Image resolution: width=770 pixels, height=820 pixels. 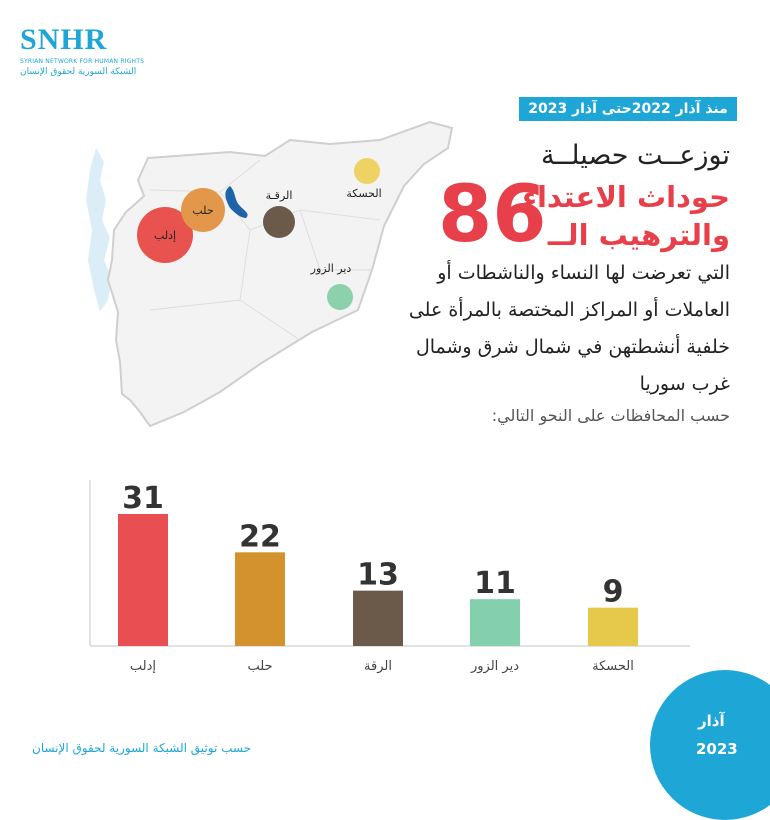 What do you see at coordinates (626, 216) in the screenshot?
I see `headline-line2: حوداث الاعتداء والترهيب الــ` at bounding box center [626, 216].